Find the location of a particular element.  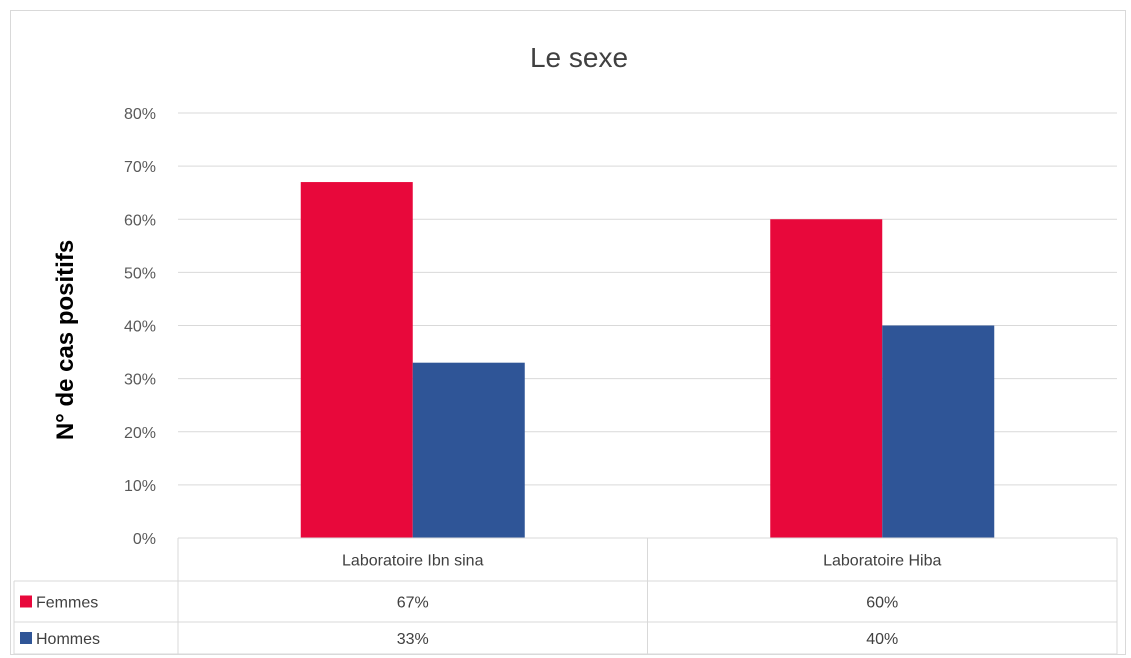

y-tick-label: 80% is located at coordinates (140, 114).